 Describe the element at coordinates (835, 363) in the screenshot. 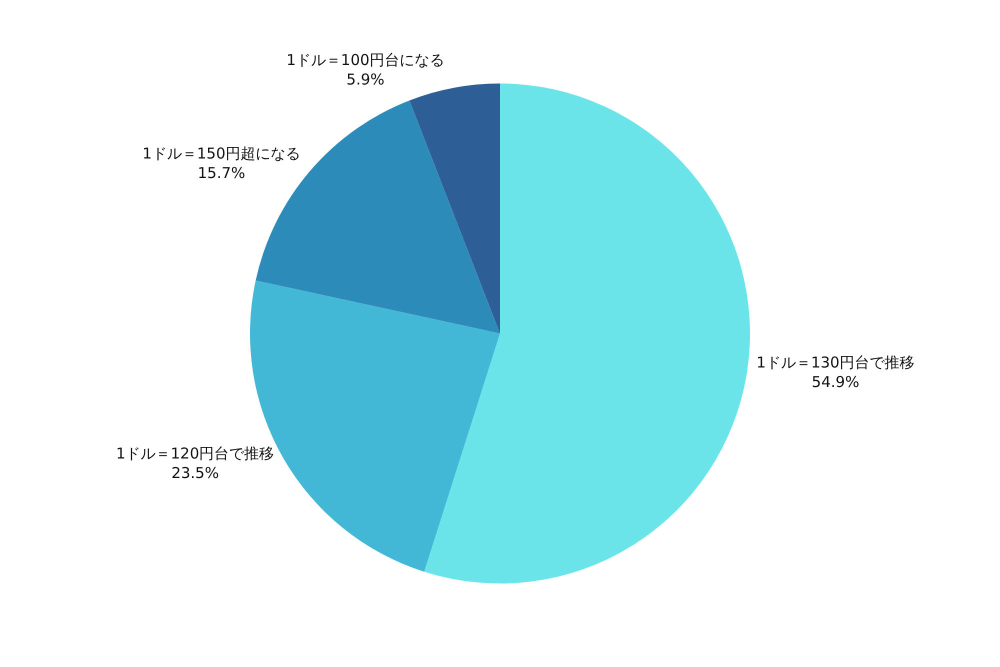

I see `slice-label: 1ドル＝130円台で推移` at that location.